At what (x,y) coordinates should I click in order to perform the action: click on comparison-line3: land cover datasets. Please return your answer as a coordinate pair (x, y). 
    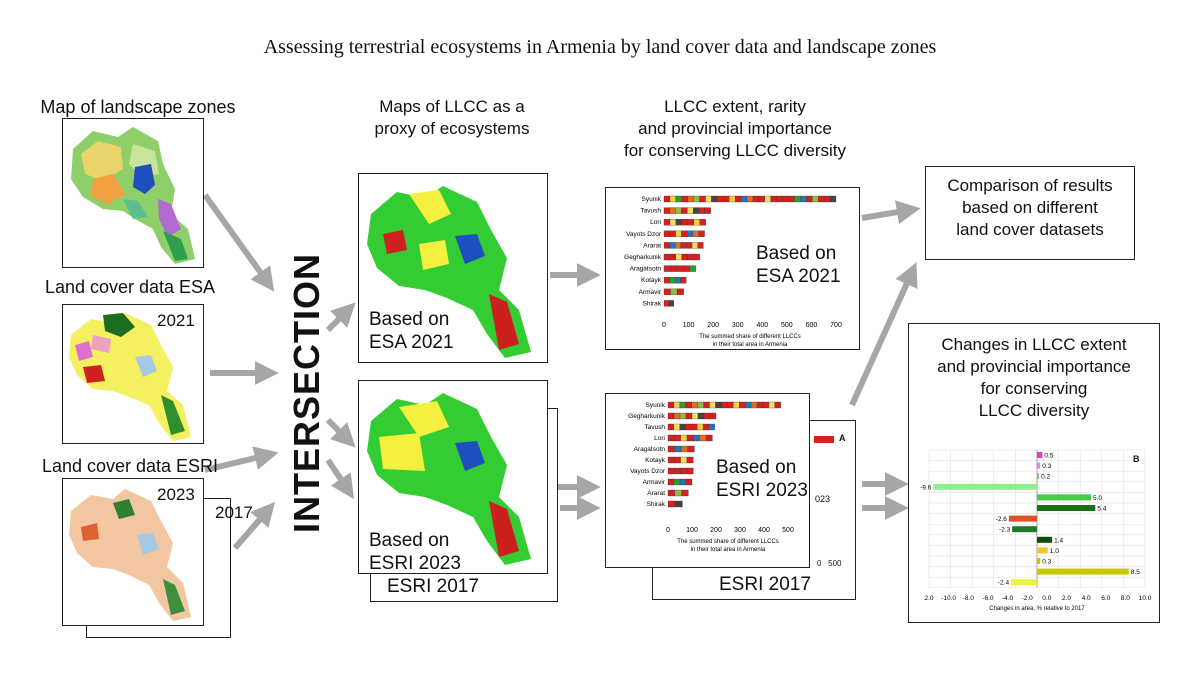
    Looking at the image, I should click on (1030, 229).